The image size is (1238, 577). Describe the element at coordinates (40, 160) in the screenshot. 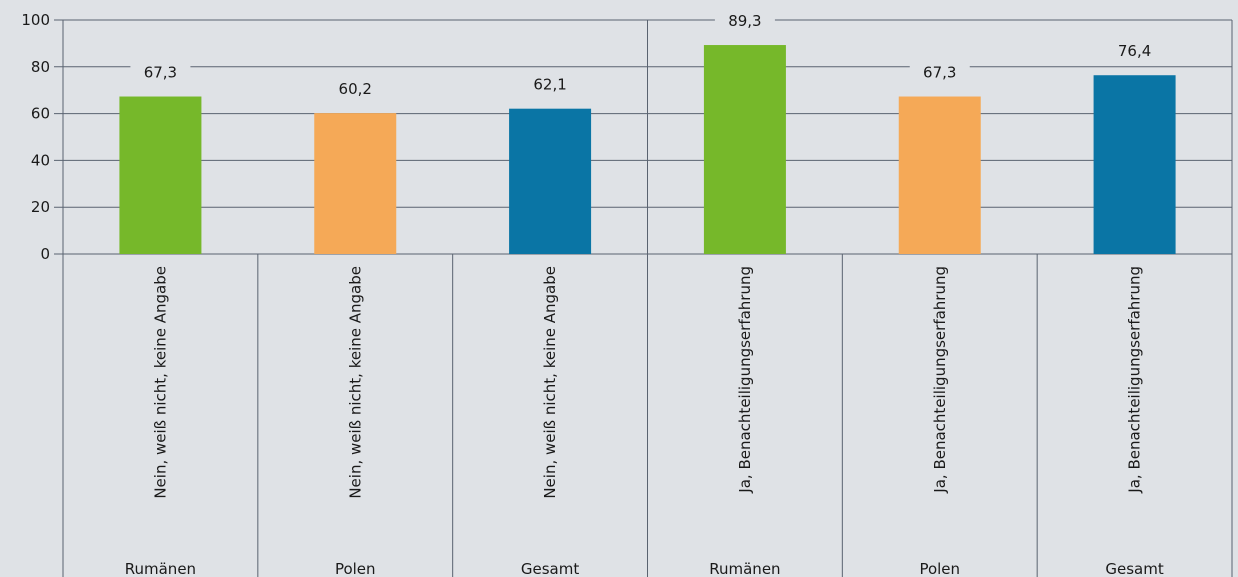

I see `y-tick-label: 40` at that location.